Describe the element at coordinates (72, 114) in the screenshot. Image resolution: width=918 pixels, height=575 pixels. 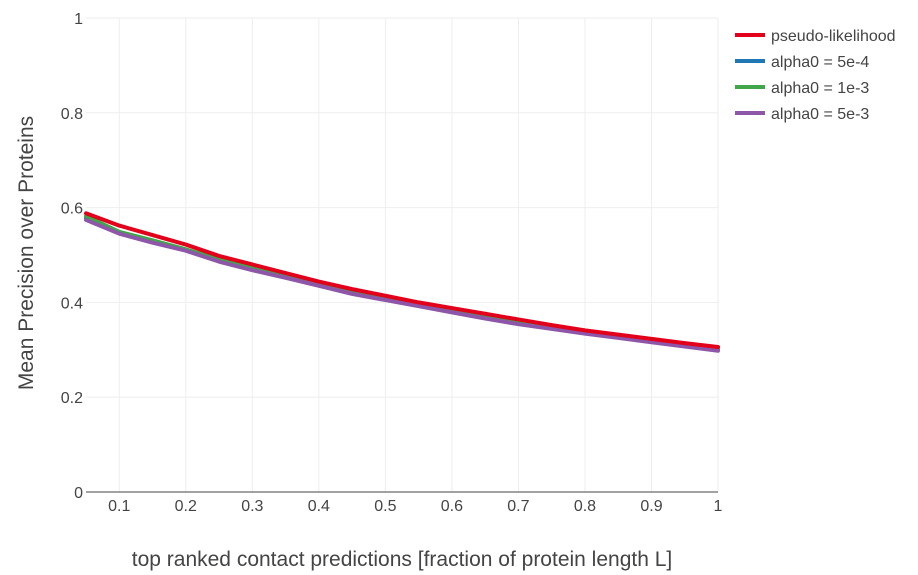
I see `y-tick-label: 0.8` at that location.